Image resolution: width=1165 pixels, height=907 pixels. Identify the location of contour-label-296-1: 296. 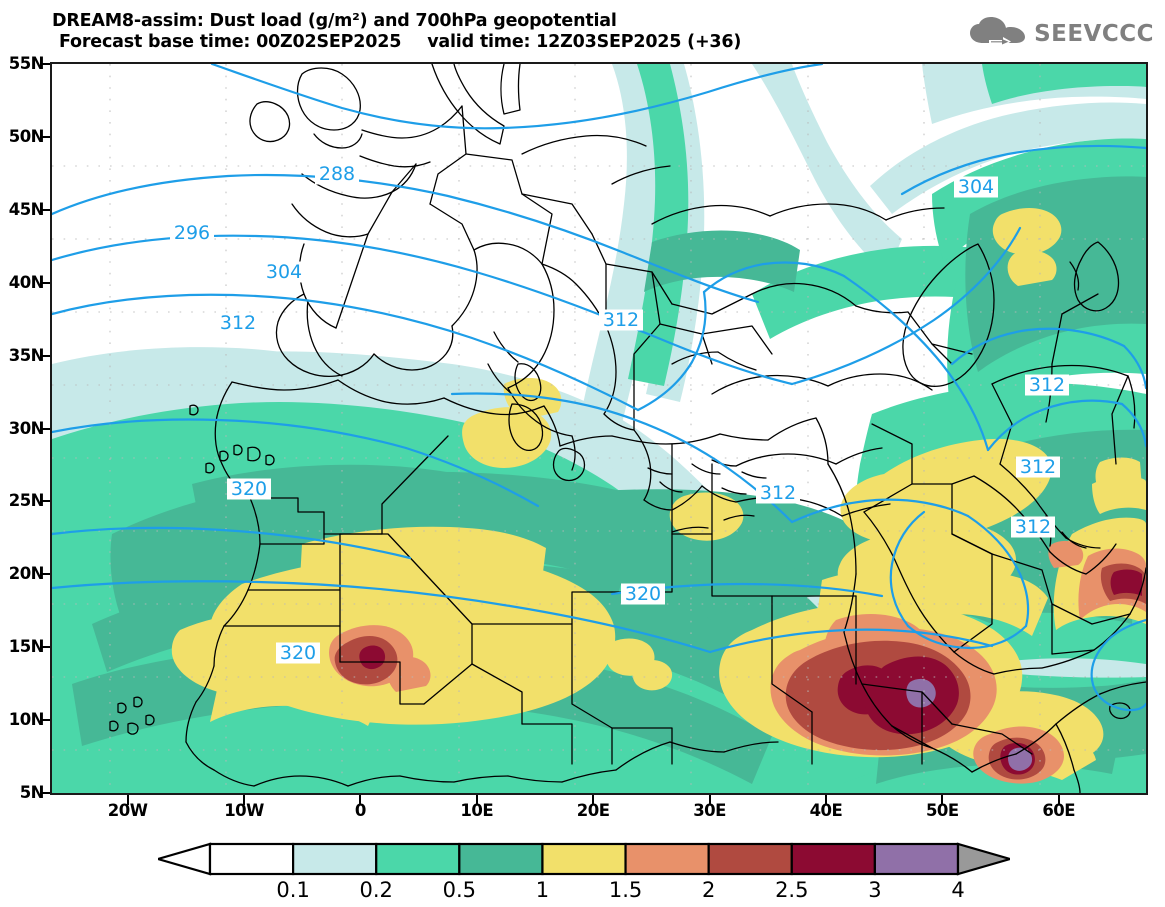
(192, 233).